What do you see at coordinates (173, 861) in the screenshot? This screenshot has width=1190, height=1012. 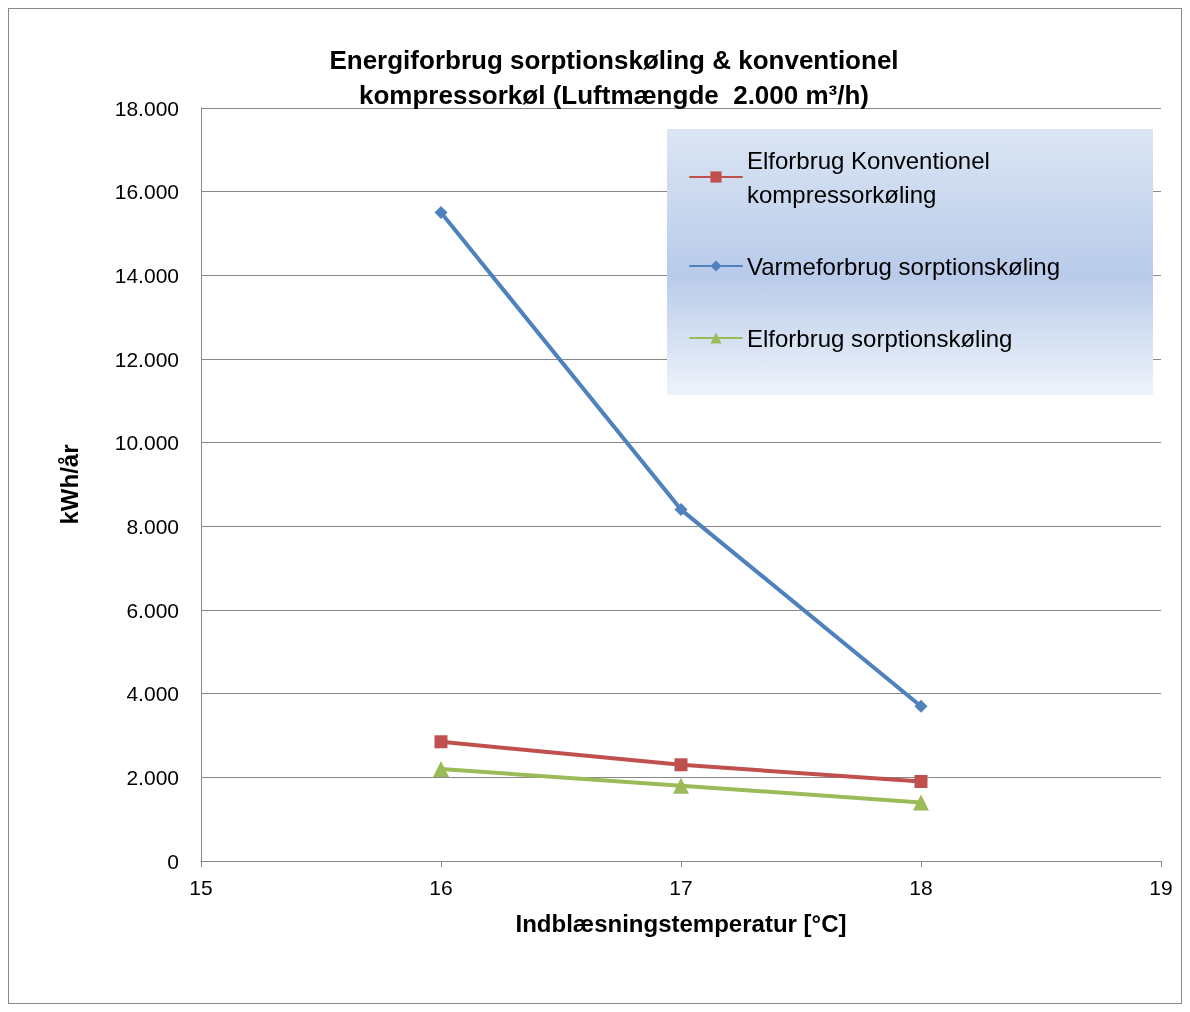 I see `y-tick-label: 0` at bounding box center [173, 861].